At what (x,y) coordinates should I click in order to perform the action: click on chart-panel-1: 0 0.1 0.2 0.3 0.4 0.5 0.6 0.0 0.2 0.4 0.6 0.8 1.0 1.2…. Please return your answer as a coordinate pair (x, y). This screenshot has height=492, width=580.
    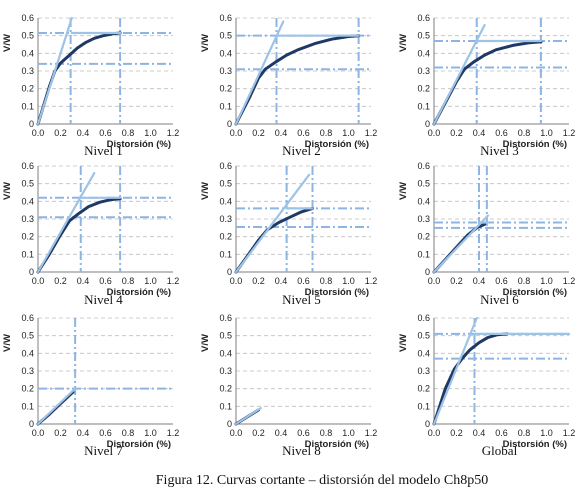
    Looking at the image, I should click on (90, 85).